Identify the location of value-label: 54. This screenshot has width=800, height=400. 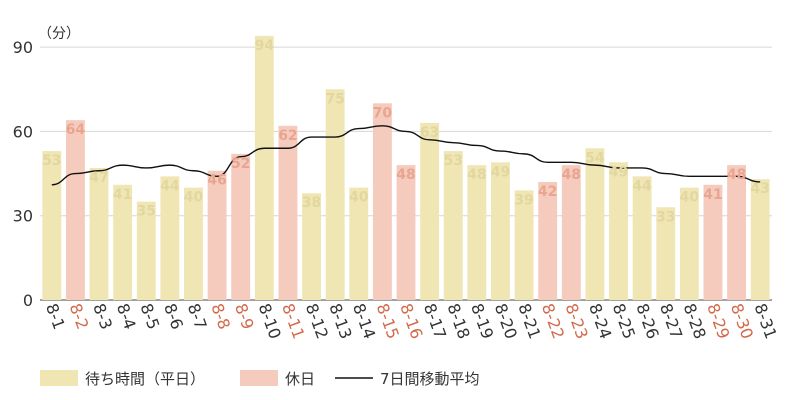
(595, 158).